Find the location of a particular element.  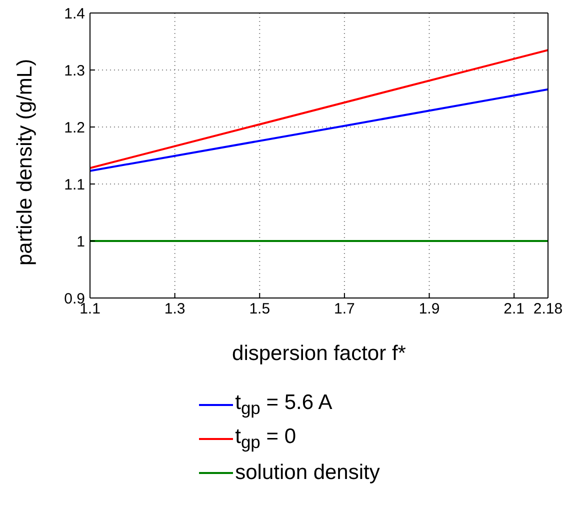

y-tick-label: 1.1 is located at coordinates (74, 185).